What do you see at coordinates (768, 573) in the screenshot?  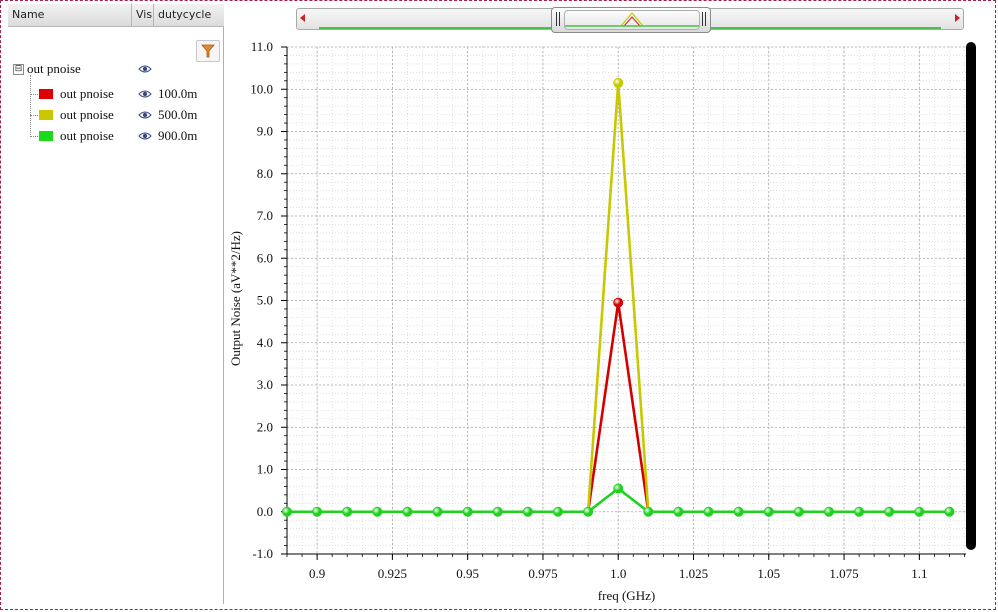 I see `x-tick-label: 1.05` at bounding box center [768, 573].